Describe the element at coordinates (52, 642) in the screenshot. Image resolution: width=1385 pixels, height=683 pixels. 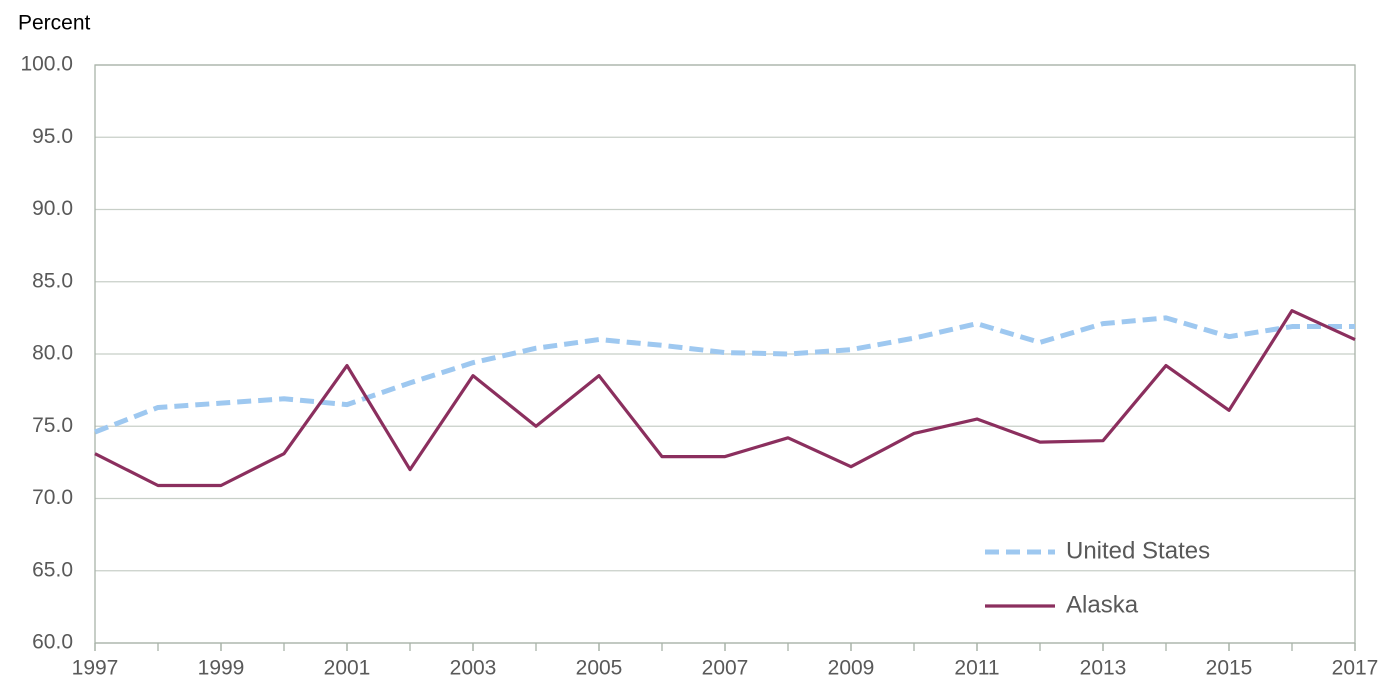
I see `y-tick-label: 60.0` at that location.